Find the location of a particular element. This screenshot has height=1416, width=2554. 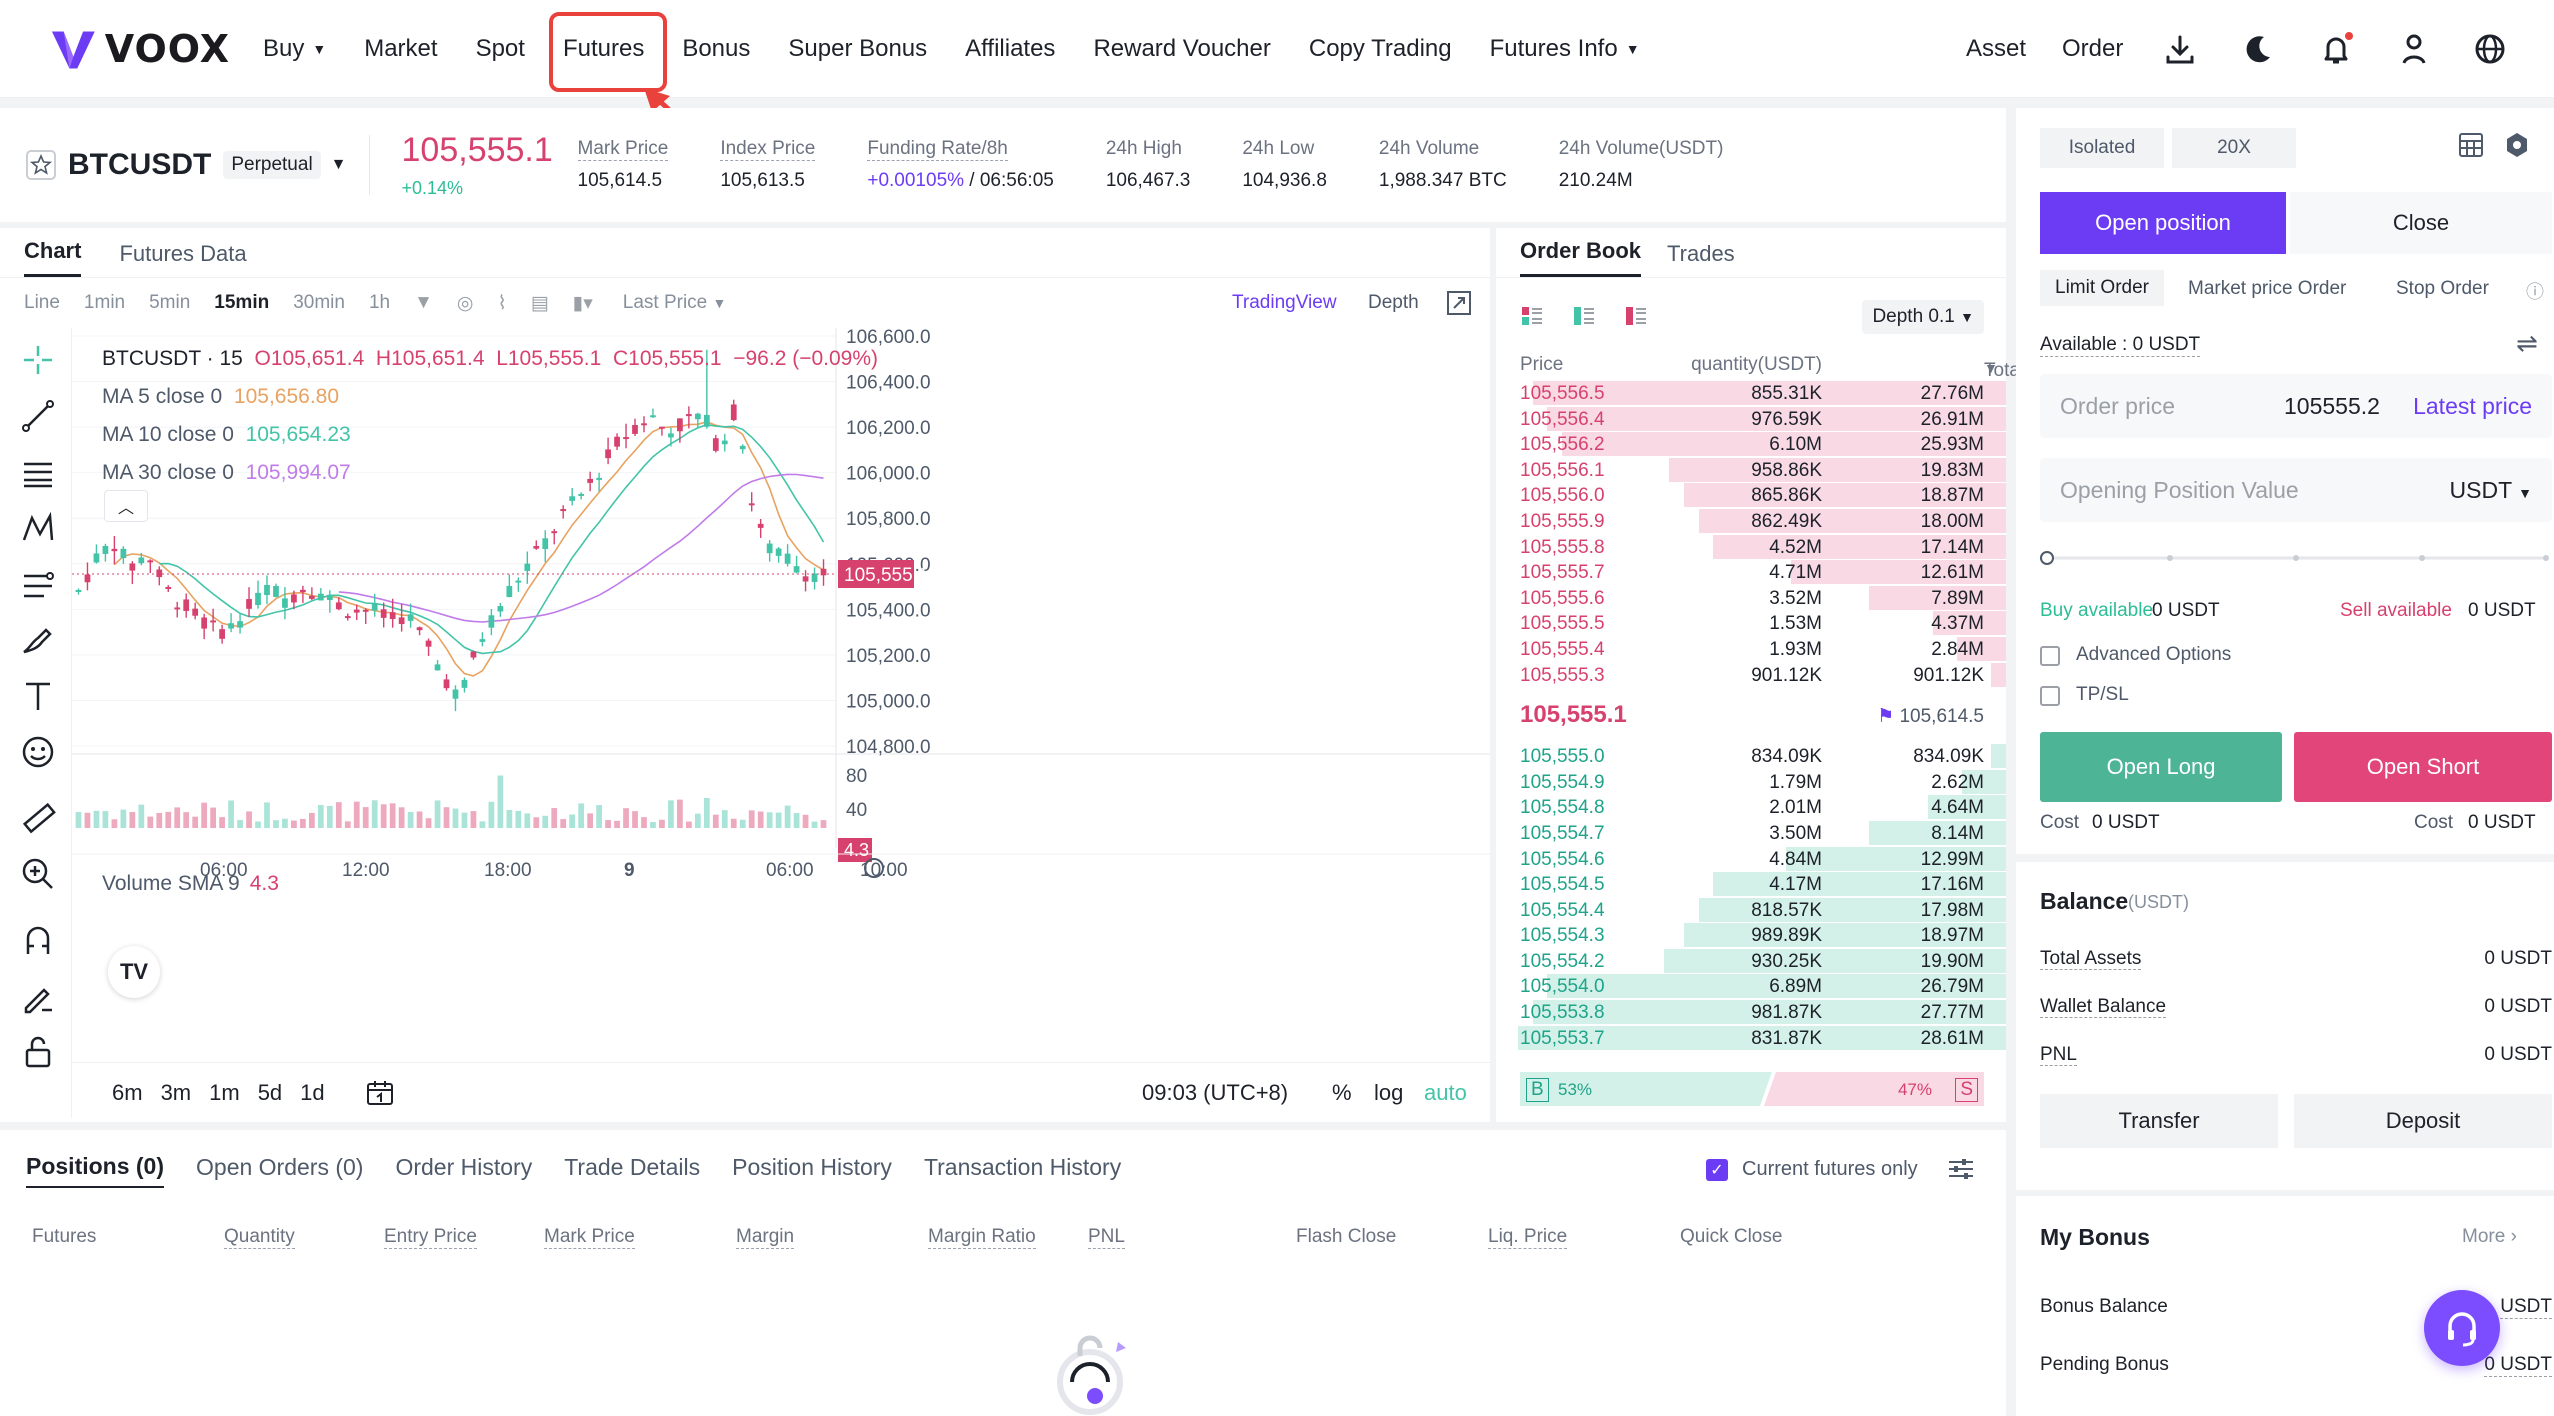

bids-row: 105,553.7 831.87K 28.61M is located at coordinates (1751, 1038).